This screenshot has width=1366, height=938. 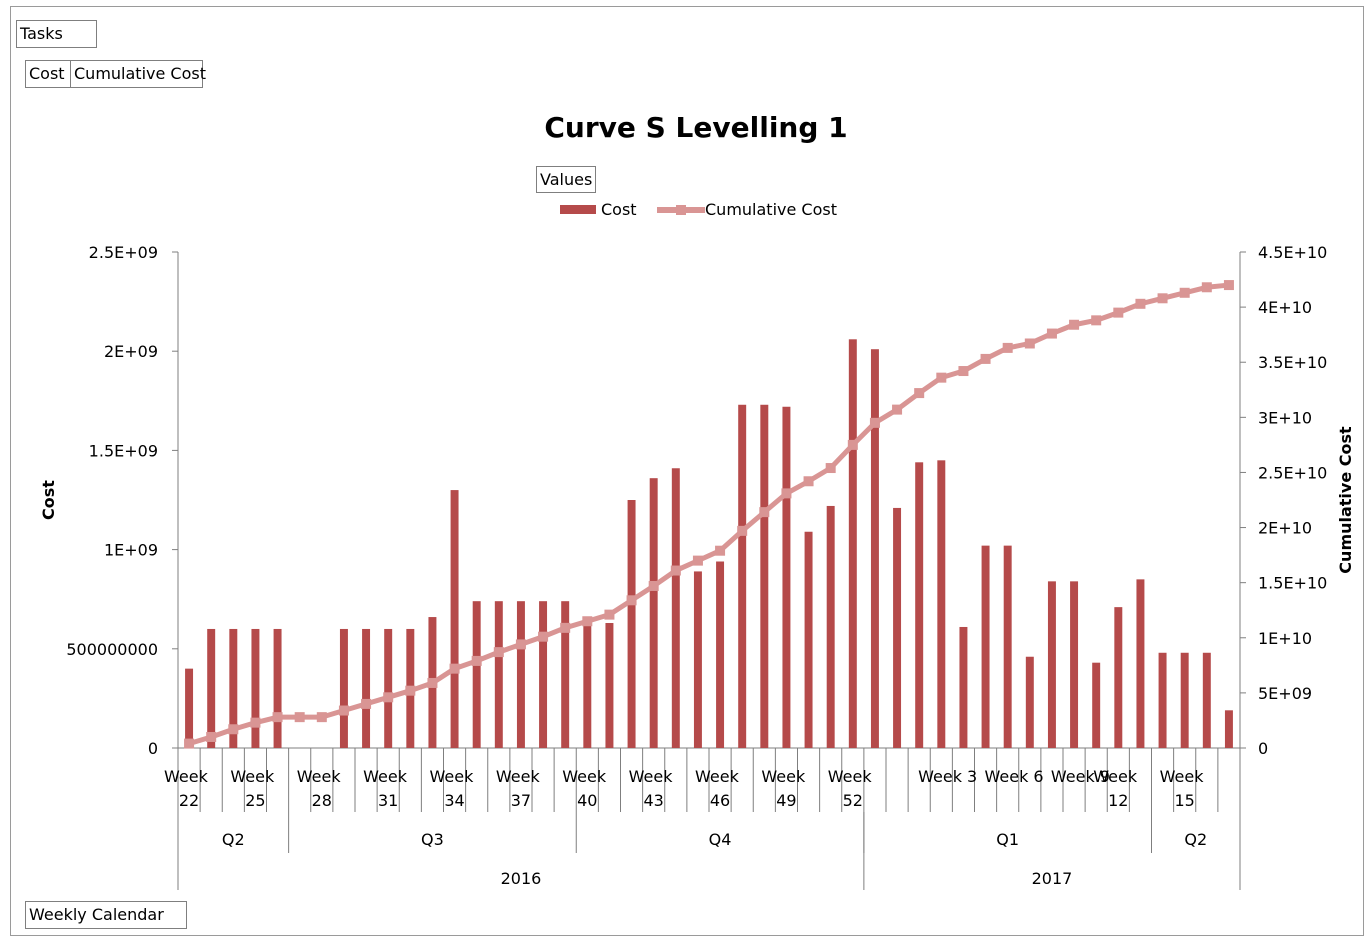 What do you see at coordinates (695, 127) in the screenshot?
I see `chart-title: Curve S Levelling 1` at bounding box center [695, 127].